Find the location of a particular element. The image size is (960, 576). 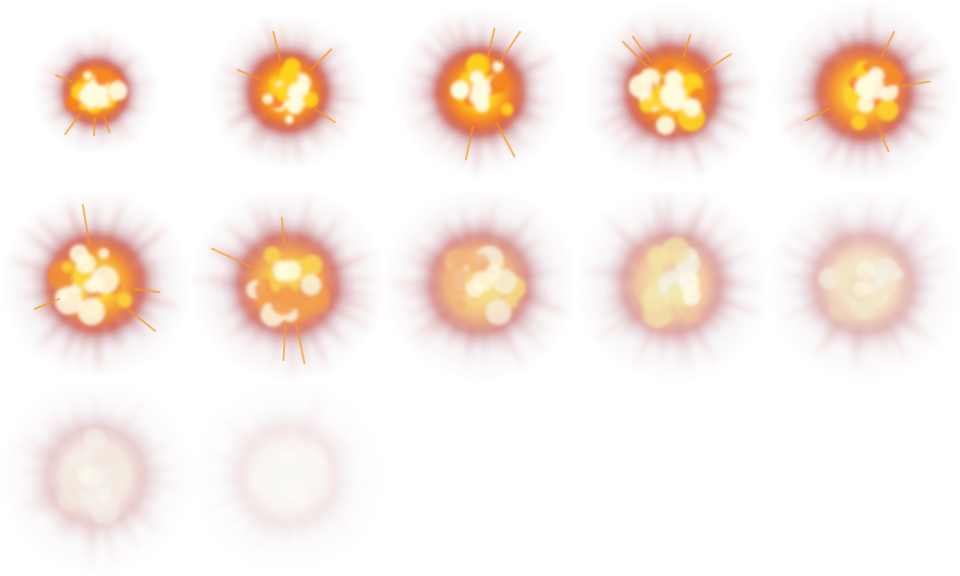

explosion-frame-9-graphic is located at coordinates (672, 288).